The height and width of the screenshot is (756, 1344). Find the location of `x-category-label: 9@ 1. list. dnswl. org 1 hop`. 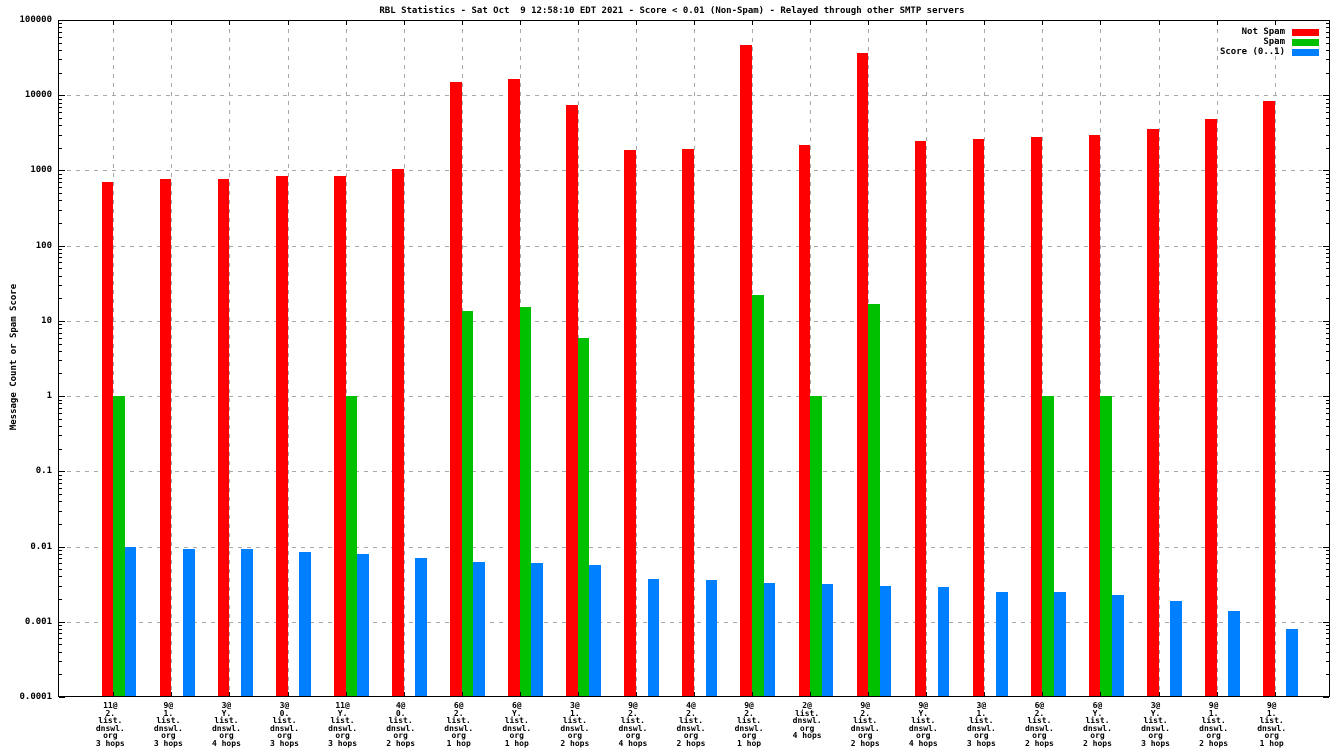

x-category-label: 9@ 1. list. dnswl. org 1 hop is located at coordinates (1272, 724).